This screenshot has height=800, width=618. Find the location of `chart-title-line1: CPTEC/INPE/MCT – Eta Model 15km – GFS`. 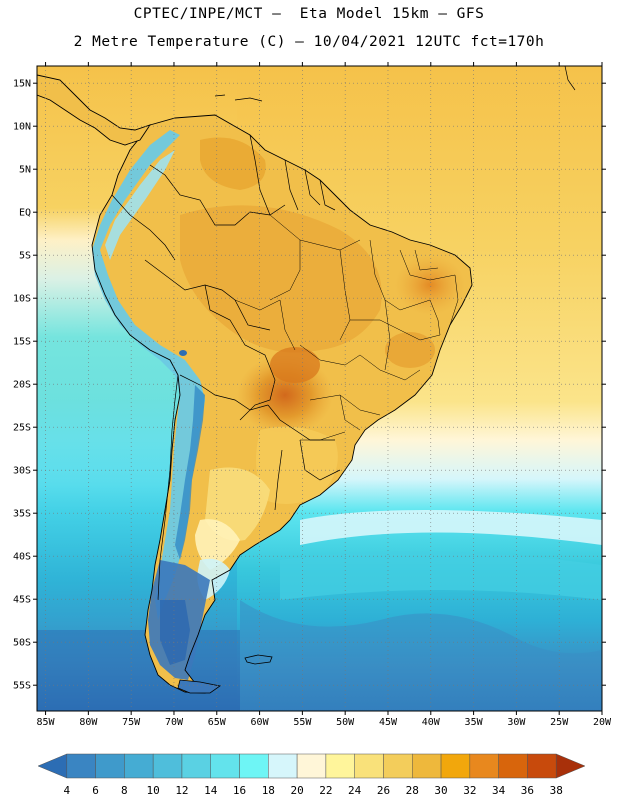

chart-title-line1: CPTEC/INPE/MCT – Eta Model 15km – GFS is located at coordinates (309, 14).